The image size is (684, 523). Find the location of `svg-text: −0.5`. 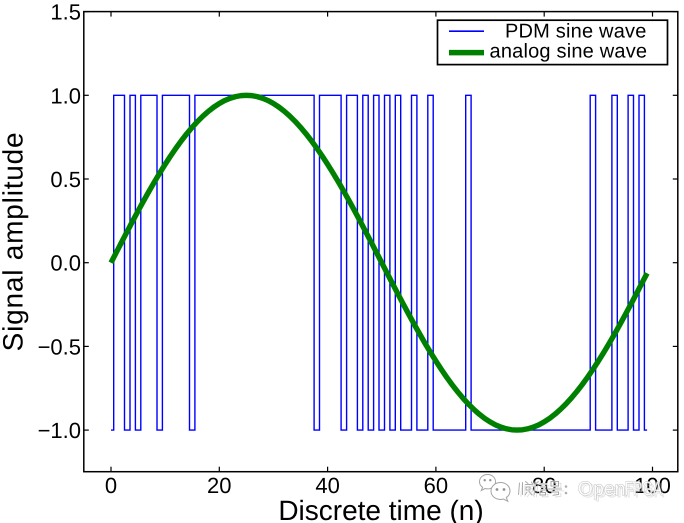

svg-text: −0.5 is located at coordinates (59, 346).